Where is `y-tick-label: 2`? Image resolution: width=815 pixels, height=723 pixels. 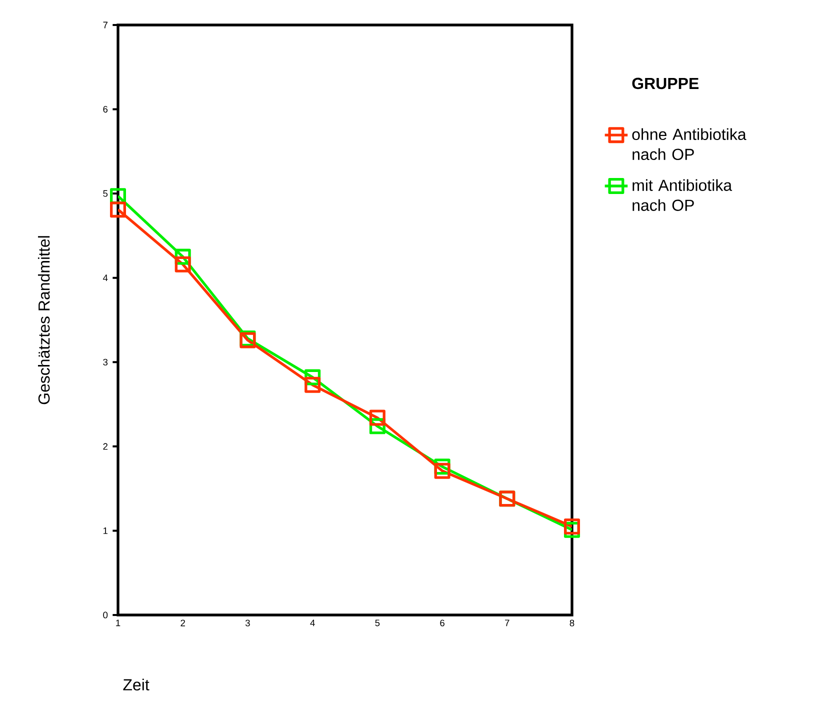
y-tick-label: 2 is located at coordinates (105, 446).